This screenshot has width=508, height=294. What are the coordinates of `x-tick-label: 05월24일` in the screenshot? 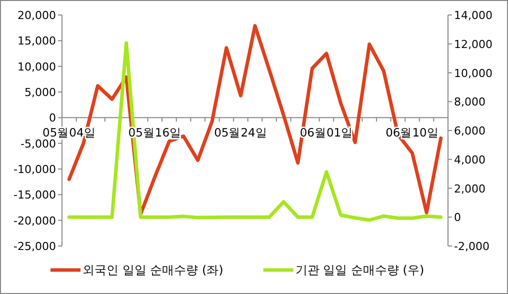 It's located at (241, 133).